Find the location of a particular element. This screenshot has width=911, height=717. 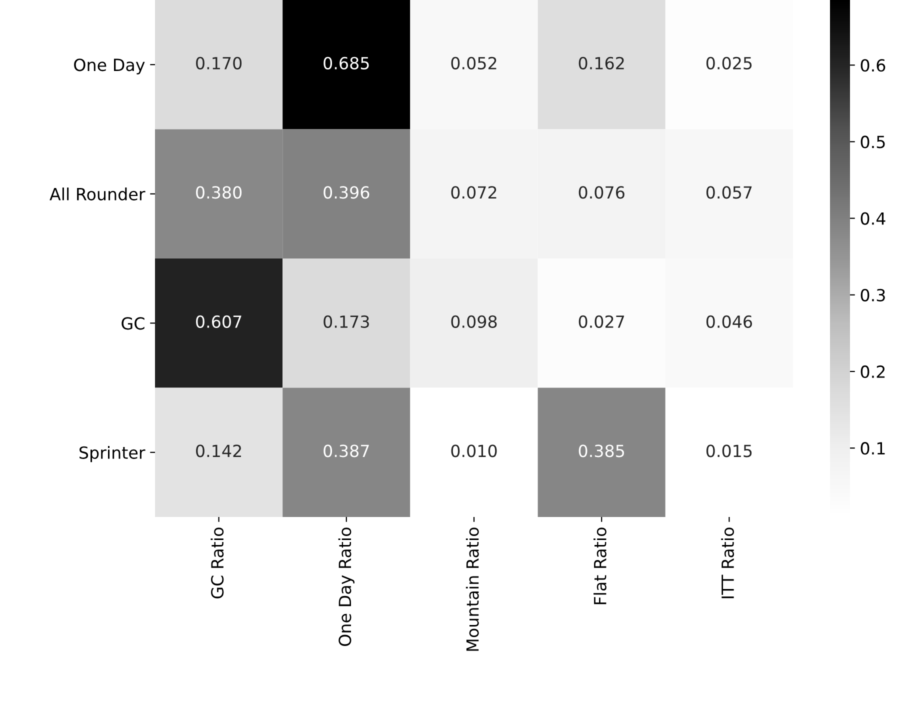

data-label: 0.010 is located at coordinates (474, 451).